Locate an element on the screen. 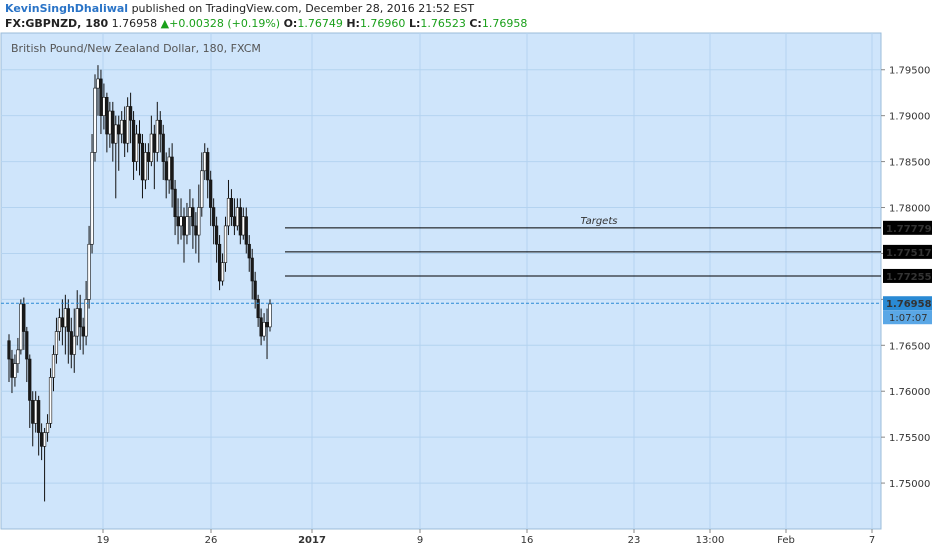 Image resolution: width=932 pixels, height=550 pixels. author-link: KevinSinghDhaliwal is located at coordinates (67, 8).